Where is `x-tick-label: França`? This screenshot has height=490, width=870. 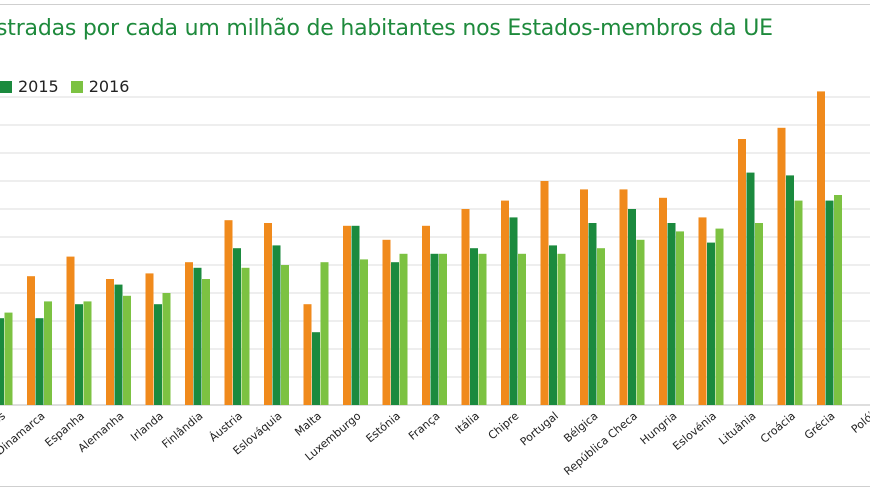 x-tick-label: França is located at coordinates (424, 425).